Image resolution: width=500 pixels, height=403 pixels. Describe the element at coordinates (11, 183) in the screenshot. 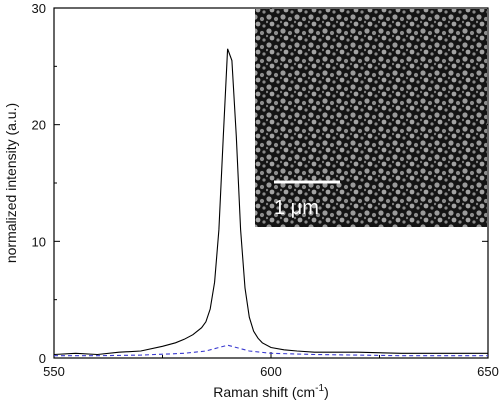

I see `y-axis-title: normalized intensity (a.u.)` at that location.